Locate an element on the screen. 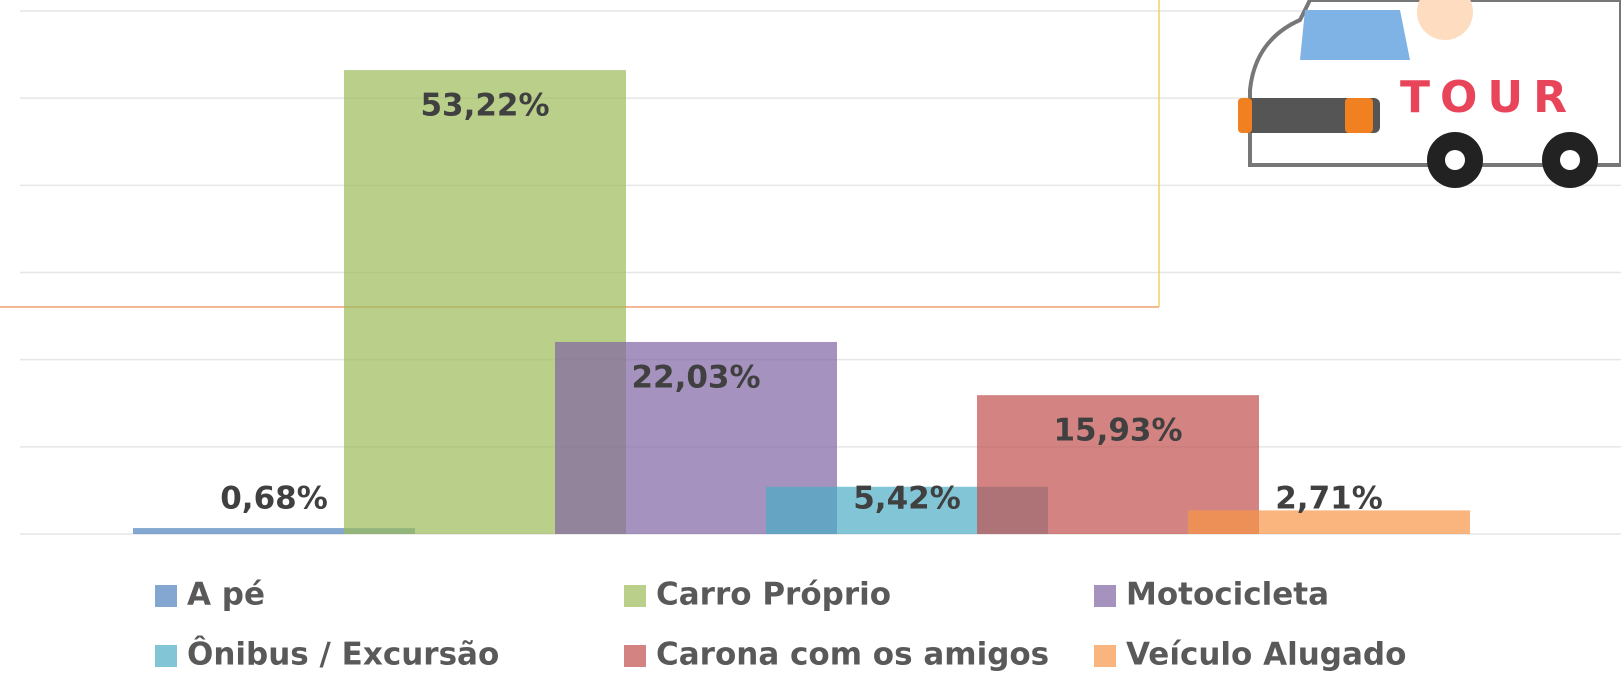 The image size is (1621, 700). van-text: TOUR is located at coordinates (1488, 97).